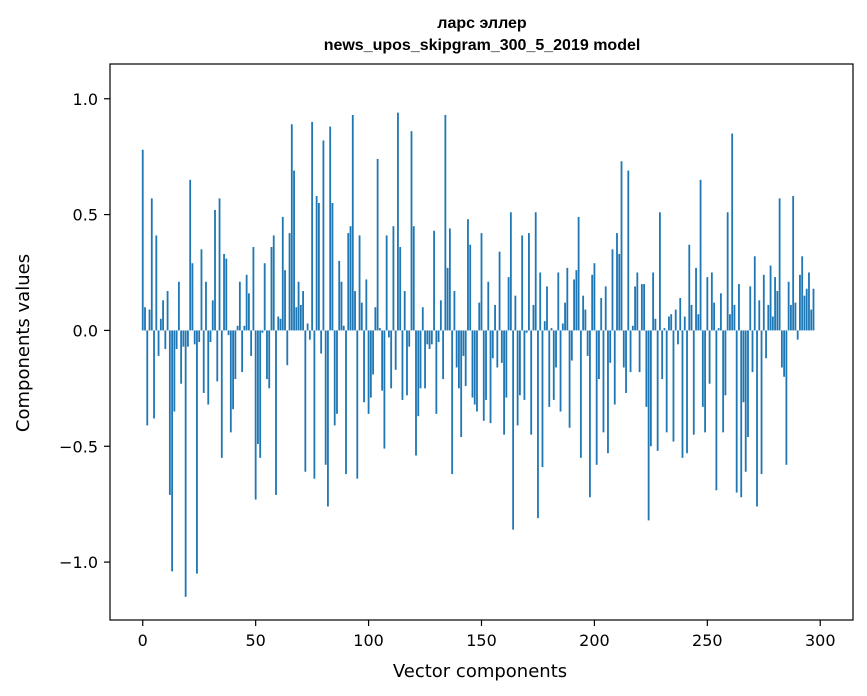 The width and height of the screenshot is (867, 696). What do you see at coordinates (482, 45) in the screenshot?
I see `chart-subtitle: news_upos_skipgram_300_5_2019 model` at bounding box center [482, 45].